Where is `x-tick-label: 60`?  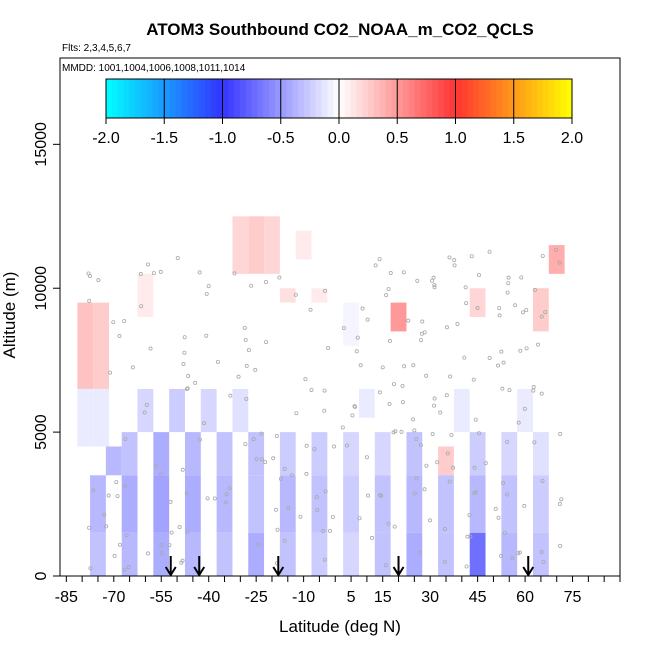
x-tick-label: 60 is located at coordinates (525, 597).